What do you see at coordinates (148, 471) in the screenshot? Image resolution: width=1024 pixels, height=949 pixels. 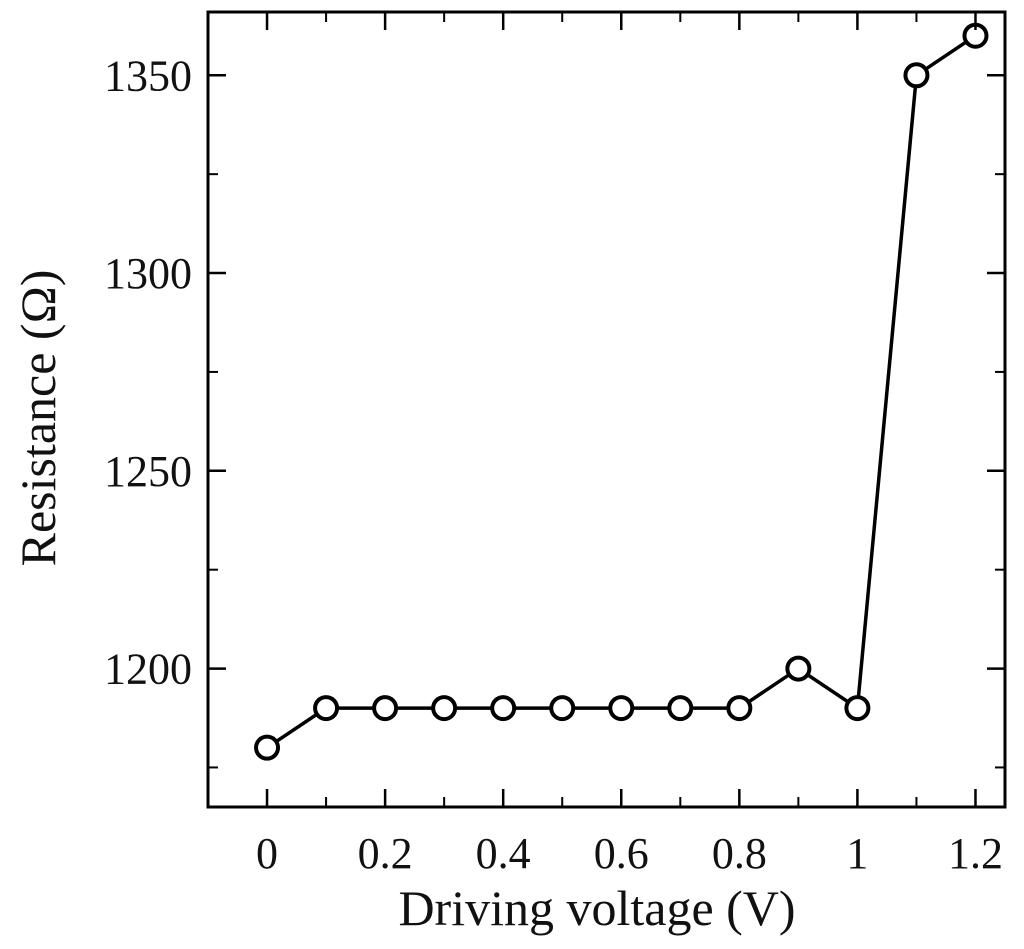 I see `y-tick-label: 1250` at bounding box center [148, 471].